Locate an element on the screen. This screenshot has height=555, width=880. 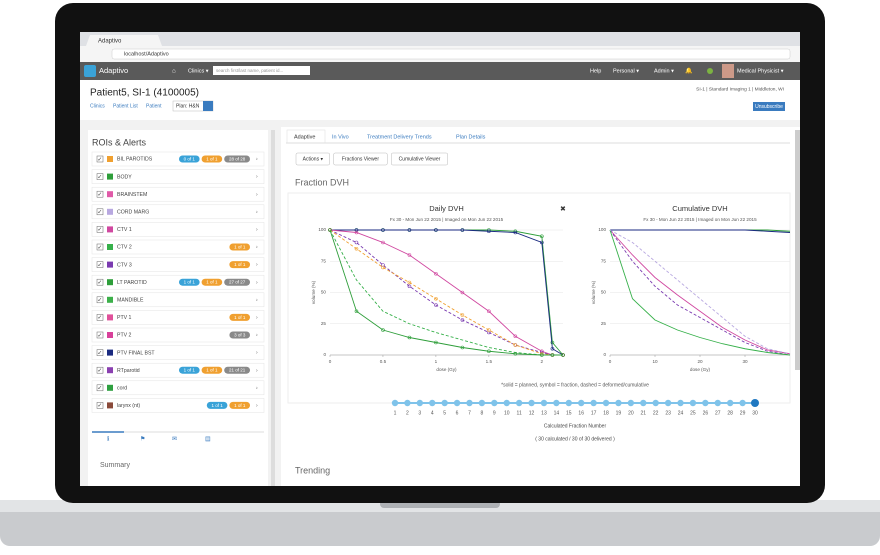
slider-handle is located at coordinates (755, 403).